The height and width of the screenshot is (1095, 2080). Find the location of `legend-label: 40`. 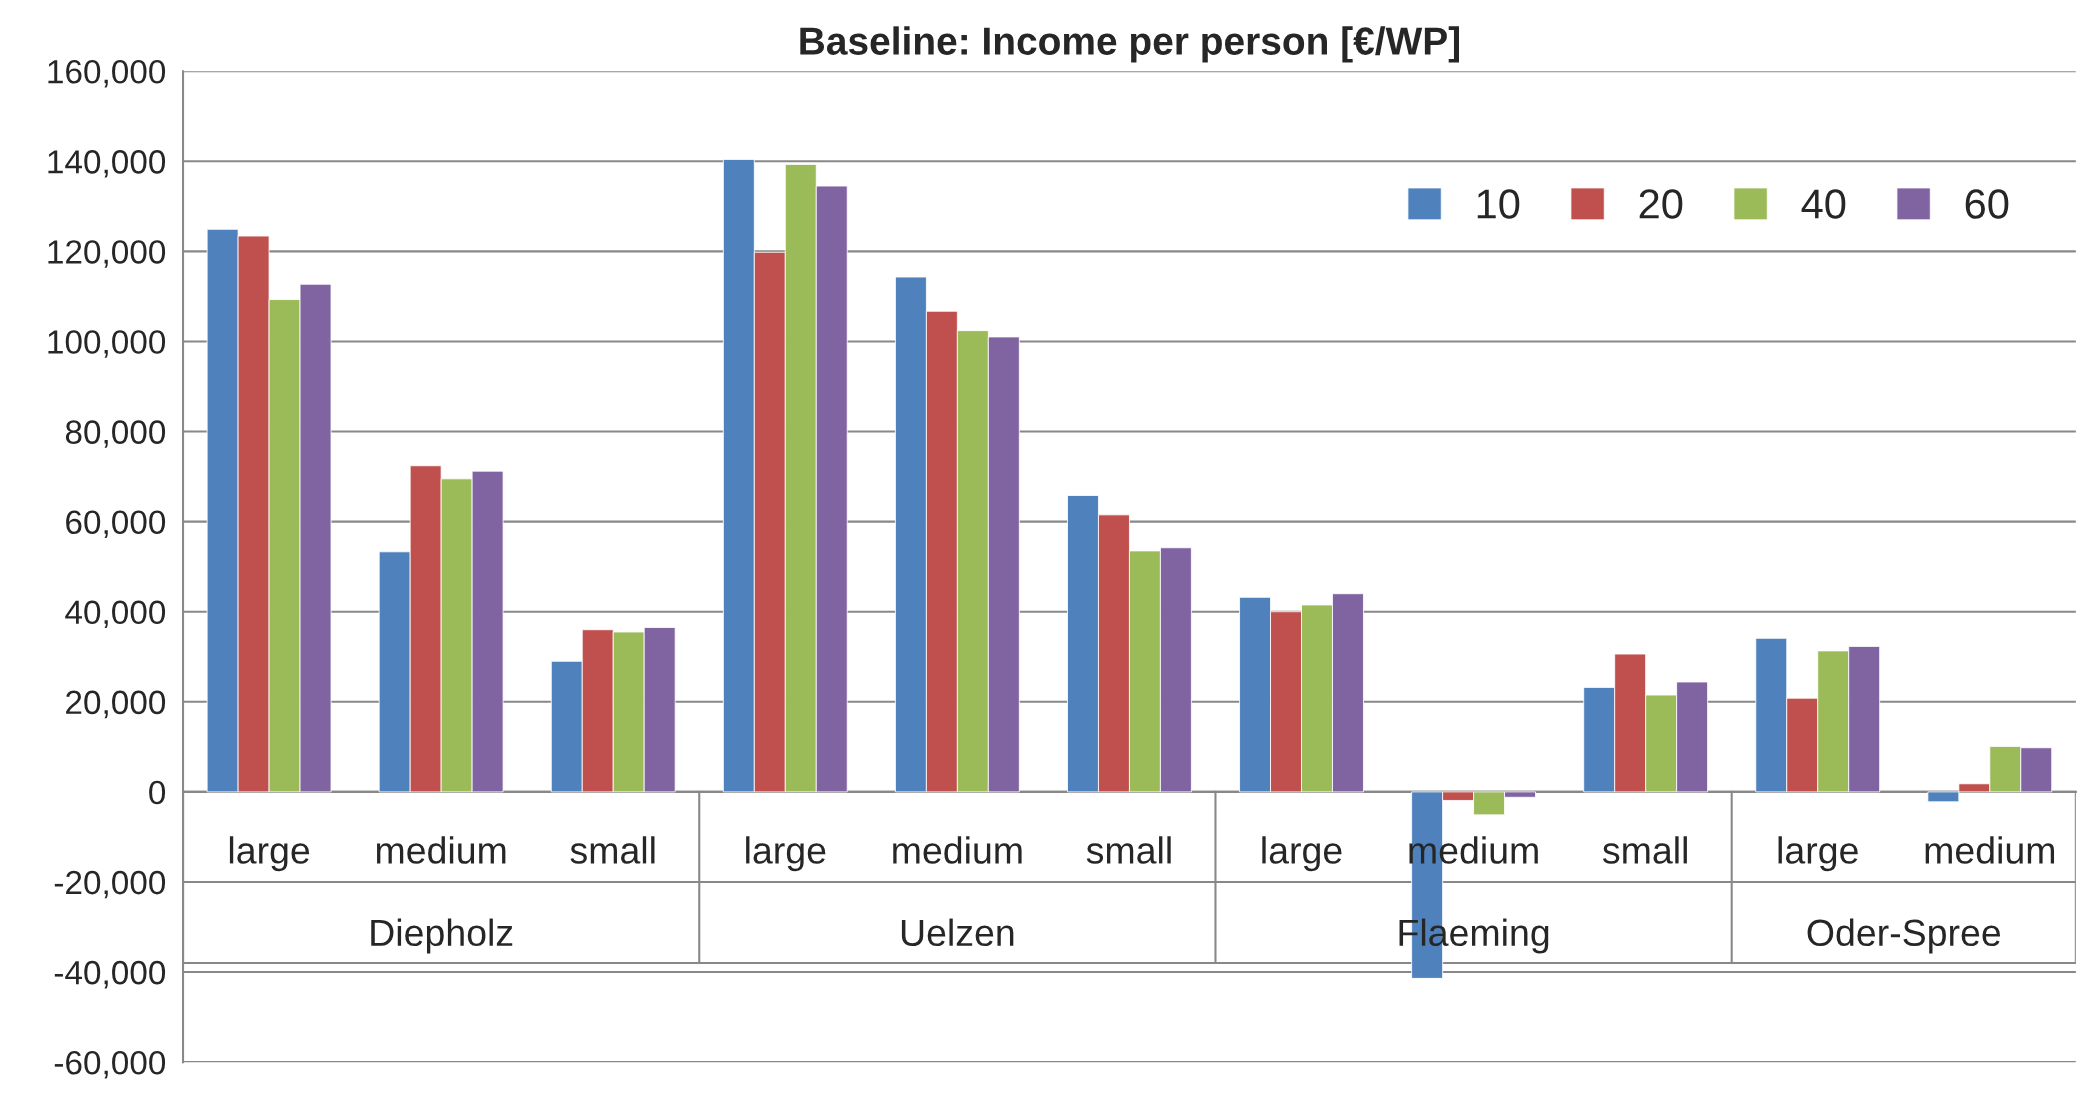

legend-label: 40 is located at coordinates (1823, 204).